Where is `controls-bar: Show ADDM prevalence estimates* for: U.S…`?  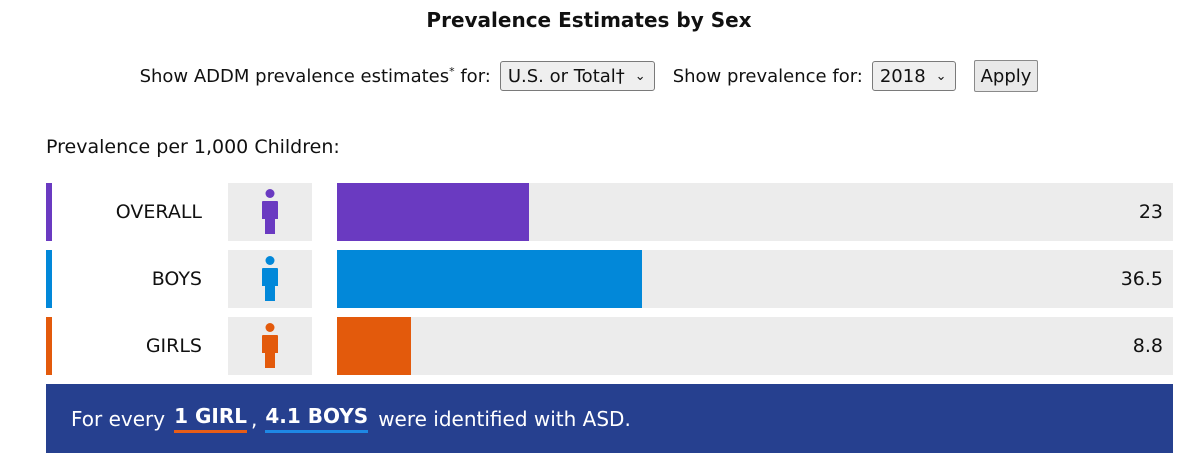 controls-bar: Show ADDM prevalence estimates* for: U.S… is located at coordinates (589, 76).